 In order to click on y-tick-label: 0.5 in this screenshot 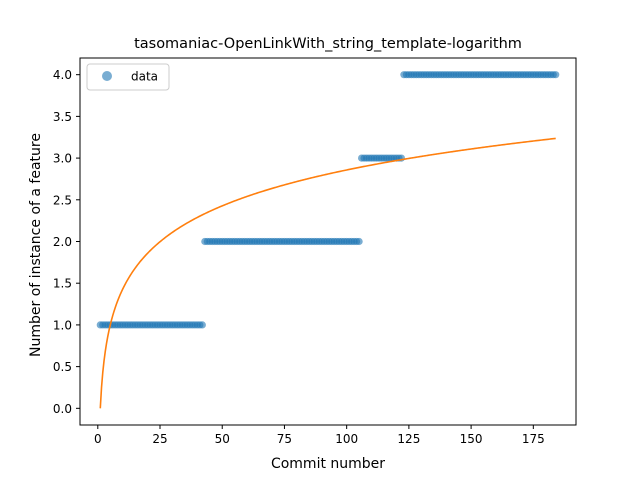, I will do `click(62, 367)`.